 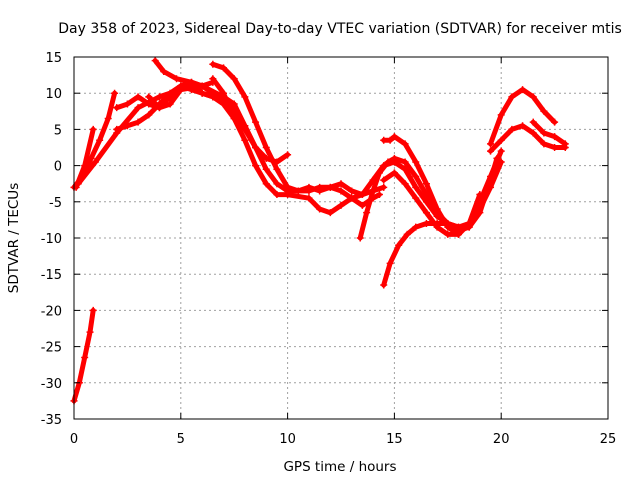 I want to click on y-tick-label: 0, so click(x=58, y=167).